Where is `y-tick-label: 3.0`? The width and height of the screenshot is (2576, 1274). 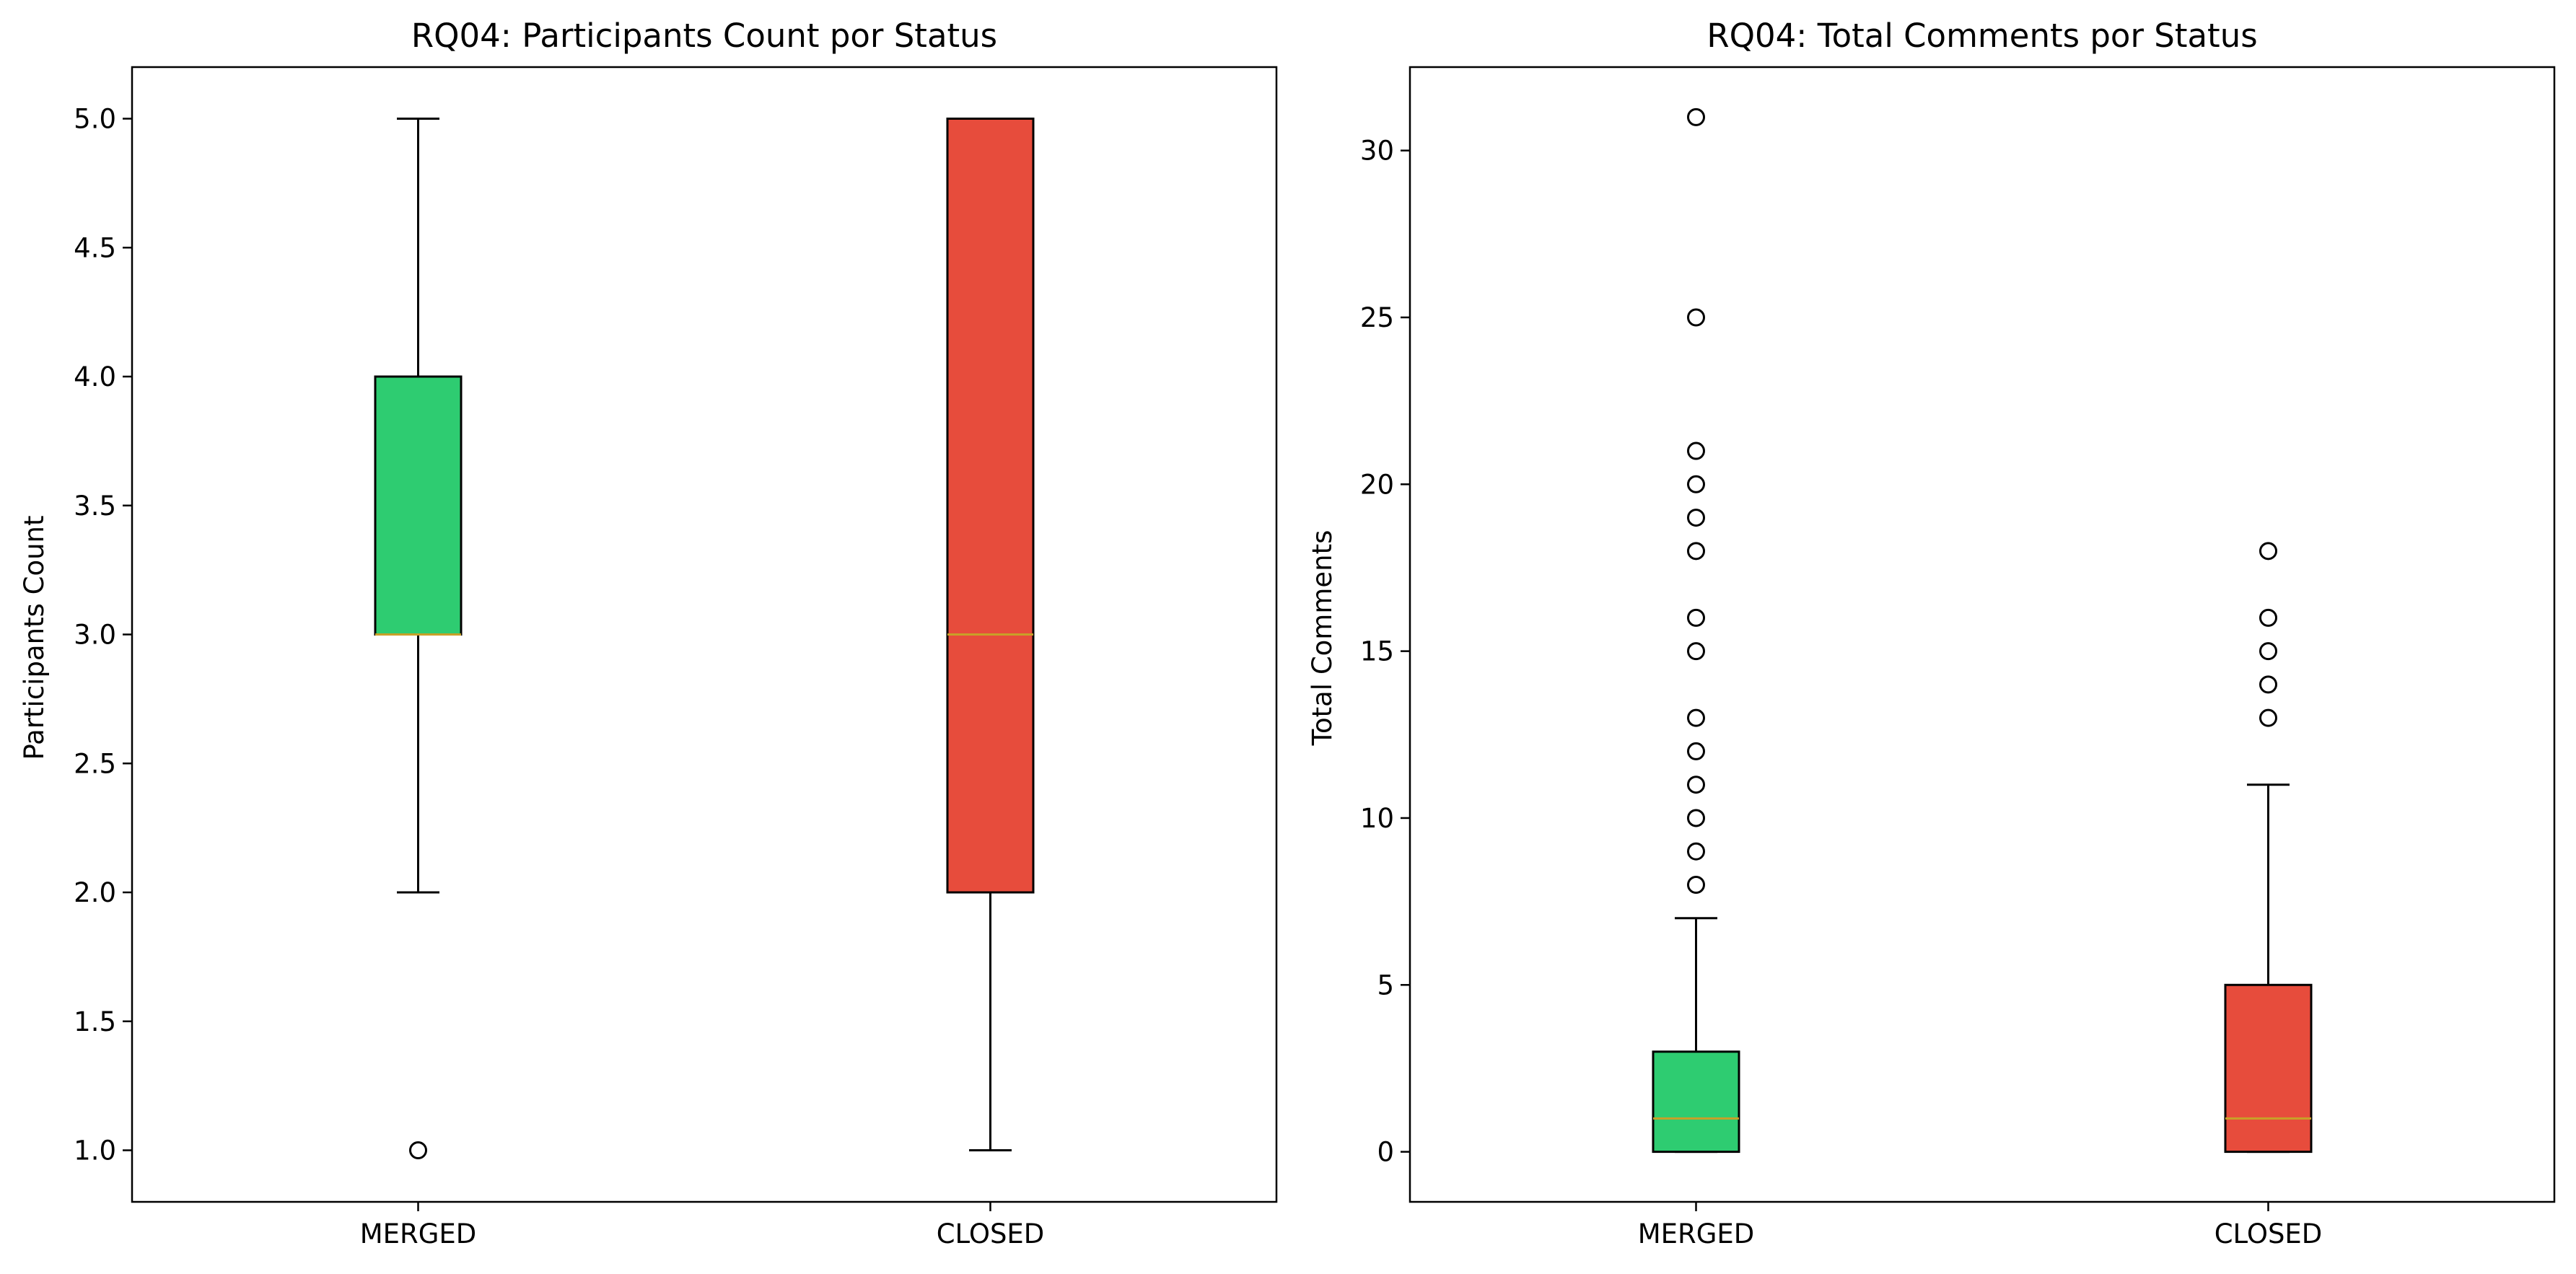
y-tick-label: 3.0 is located at coordinates (95, 635).